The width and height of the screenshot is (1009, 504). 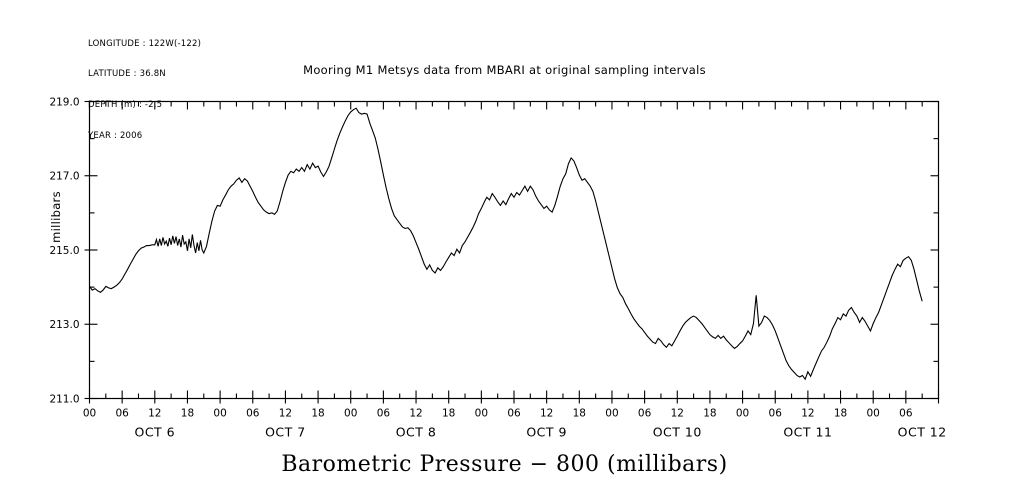 I want to click on metadata-depth: DEPTH (m) : -2.5, so click(x=125, y=105).